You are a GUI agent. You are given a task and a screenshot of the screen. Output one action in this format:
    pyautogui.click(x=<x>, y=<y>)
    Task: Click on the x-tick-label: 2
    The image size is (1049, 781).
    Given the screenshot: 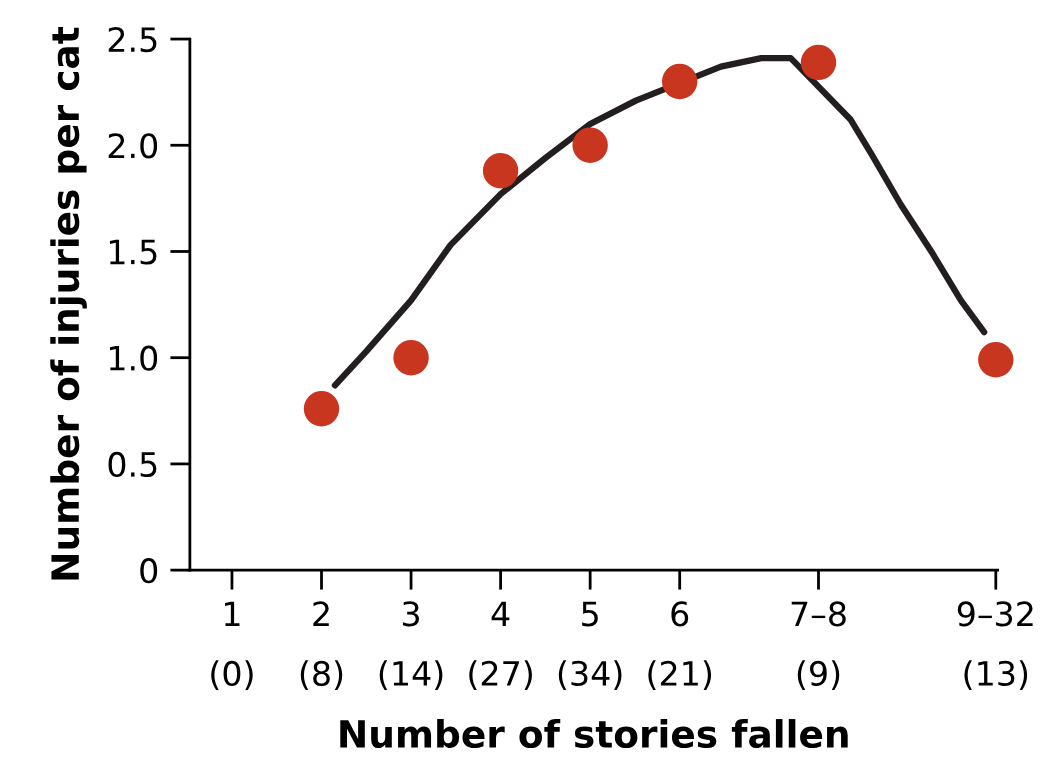 What is the action you would take?
    pyautogui.click(x=321, y=614)
    